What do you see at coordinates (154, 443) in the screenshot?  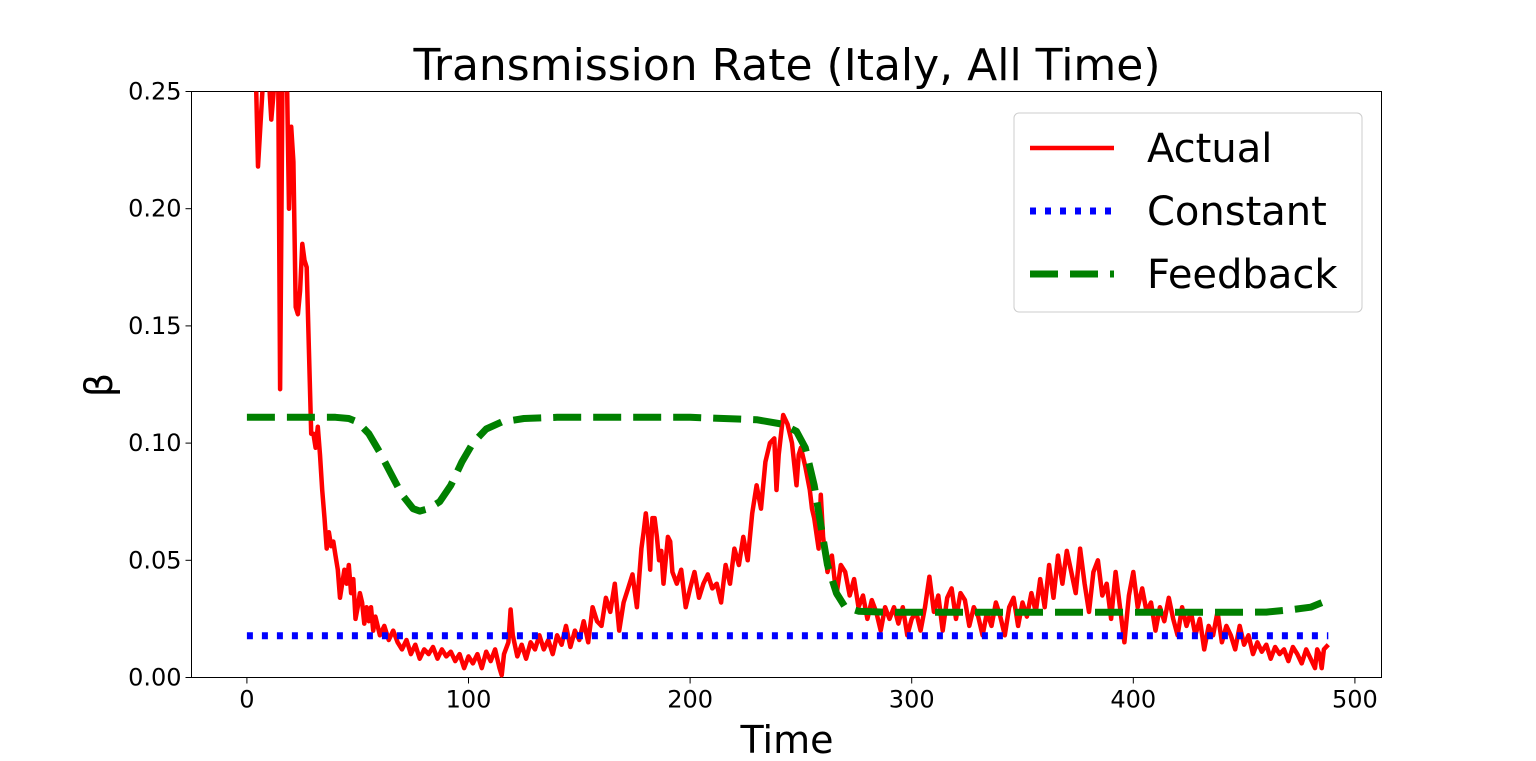 I see `y-tick-label: 0.10` at bounding box center [154, 443].